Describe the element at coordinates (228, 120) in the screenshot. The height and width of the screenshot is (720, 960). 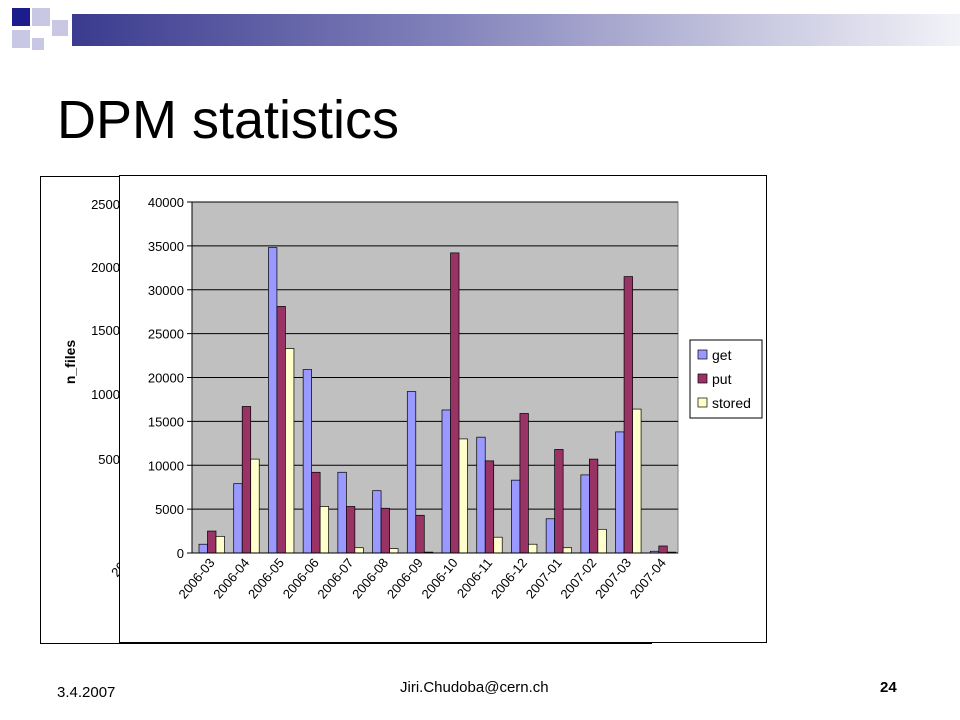
I see `slide-title: DPM statistics` at that location.